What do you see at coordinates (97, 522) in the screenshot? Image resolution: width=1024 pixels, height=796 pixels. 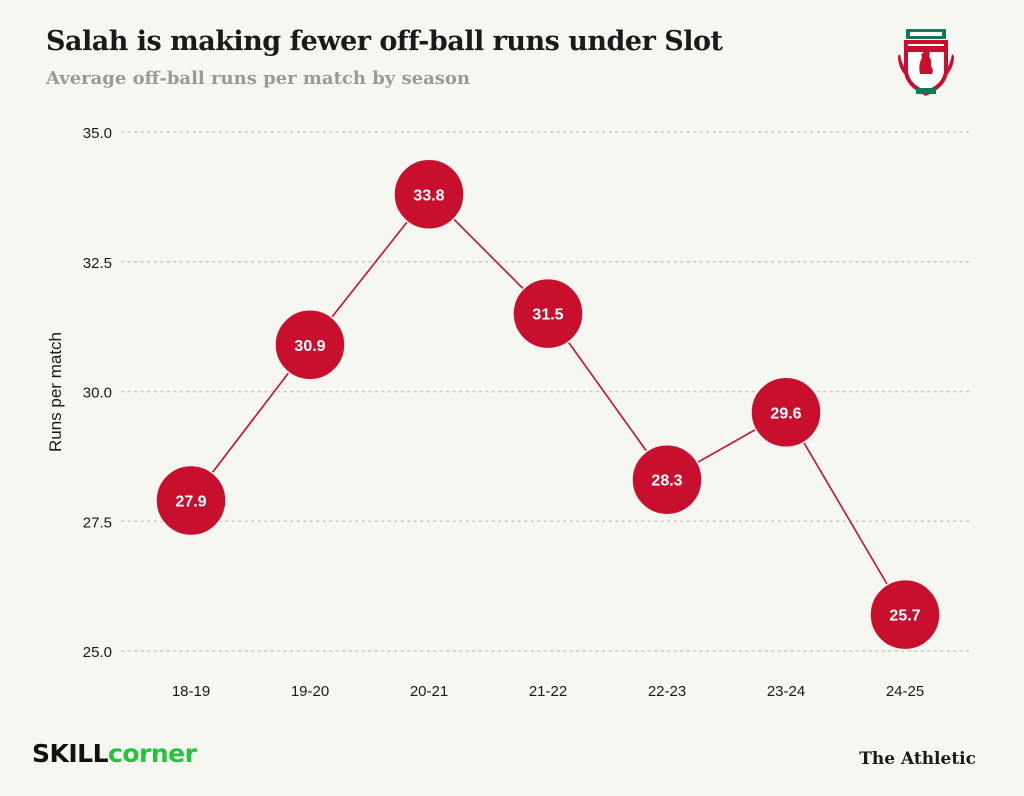 I see `y-tick-label: 27.5` at bounding box center [97, 522].